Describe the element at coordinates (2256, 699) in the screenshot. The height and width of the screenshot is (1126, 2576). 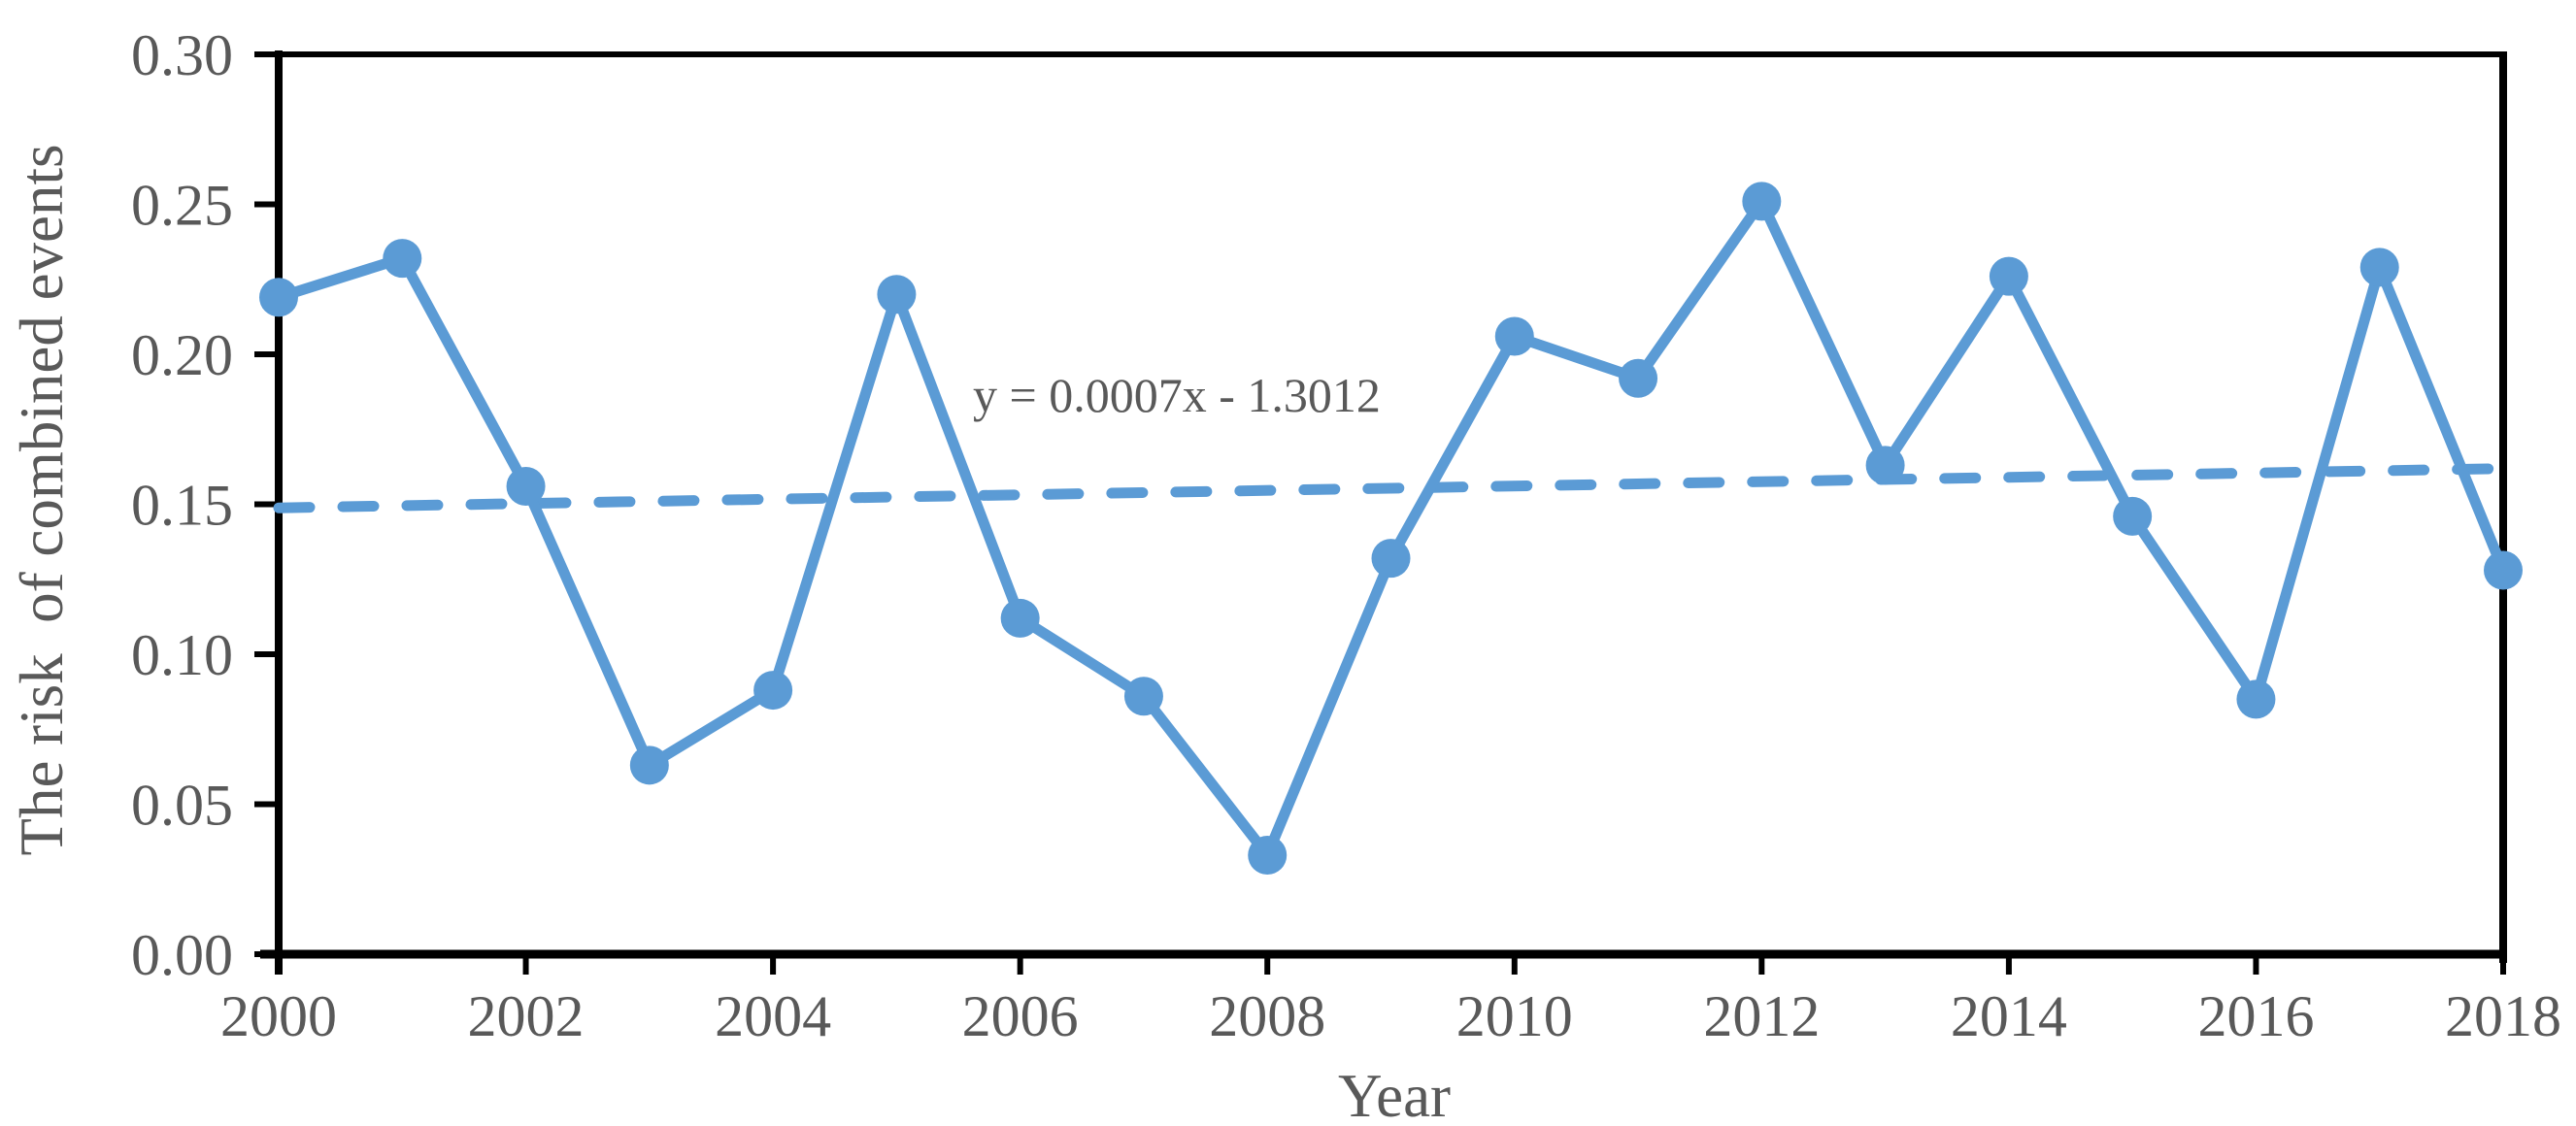
I see `data-point-2016` at that location.